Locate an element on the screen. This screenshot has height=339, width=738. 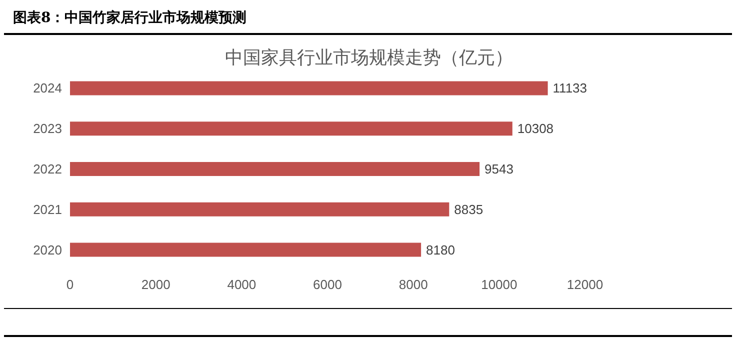
y-tick-label: 2020 is located at coordinates (47, 250).